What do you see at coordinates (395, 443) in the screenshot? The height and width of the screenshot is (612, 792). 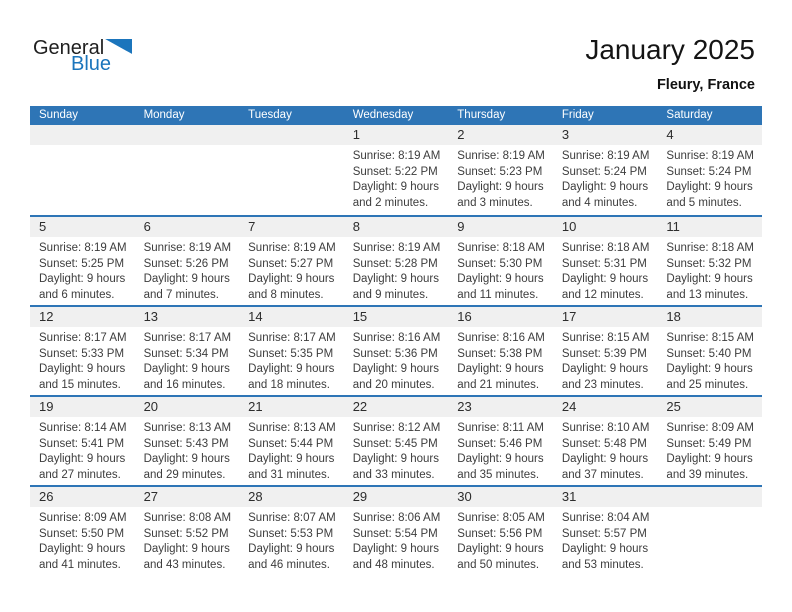 I see `sunset-text: Sunset: 5:45 PM` at bounding box center [395, 443].